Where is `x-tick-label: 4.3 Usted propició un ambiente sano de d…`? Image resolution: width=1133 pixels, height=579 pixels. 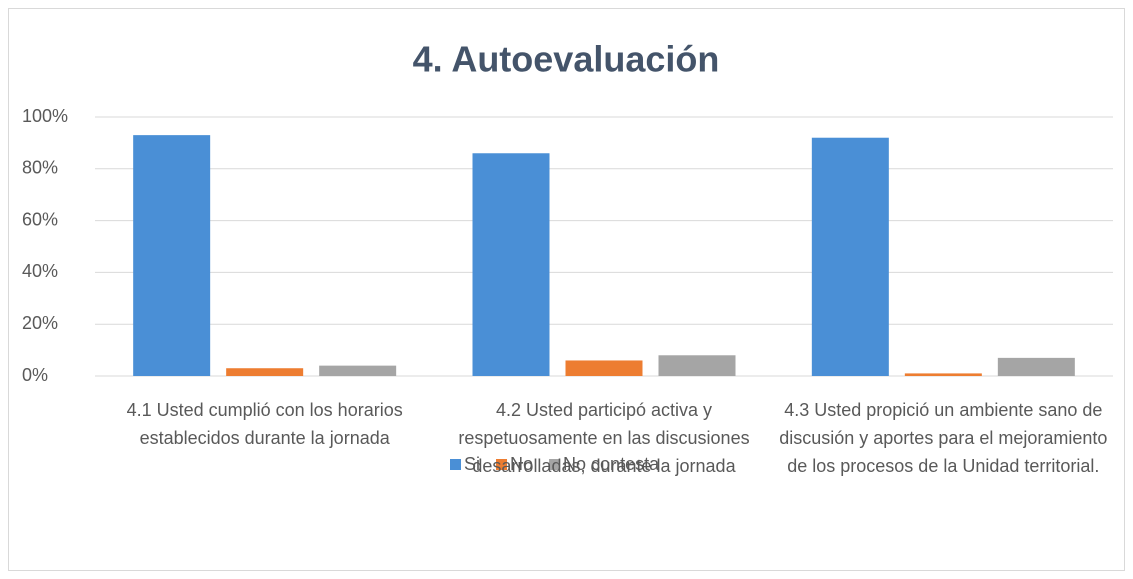
x-tick-label: 4.3 Usted propició un ambiente sano de d… is located at coordinates (943, 438).